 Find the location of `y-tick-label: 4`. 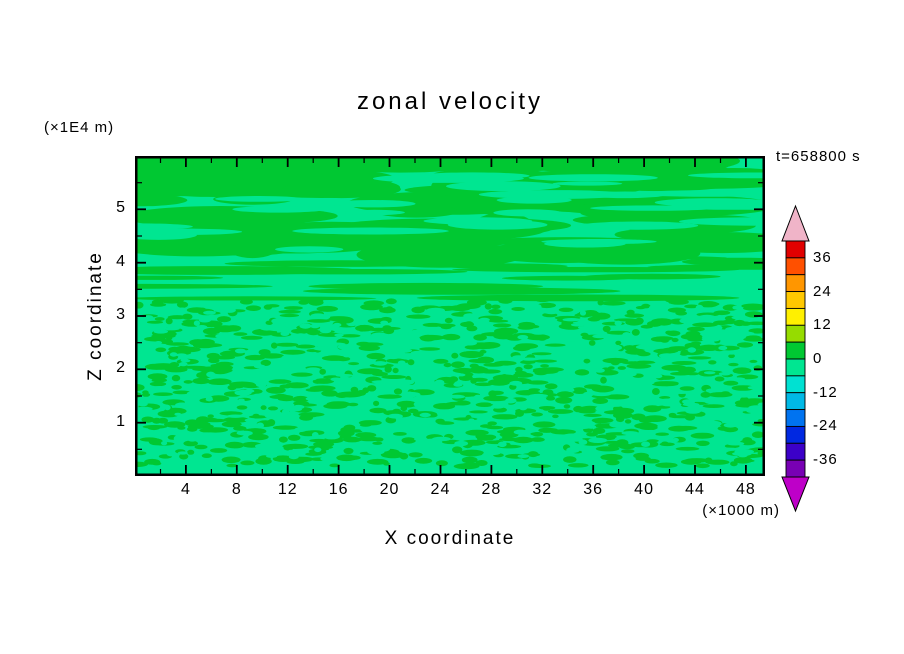

y-tick-label: 4 is located at coordinates (121, 261).